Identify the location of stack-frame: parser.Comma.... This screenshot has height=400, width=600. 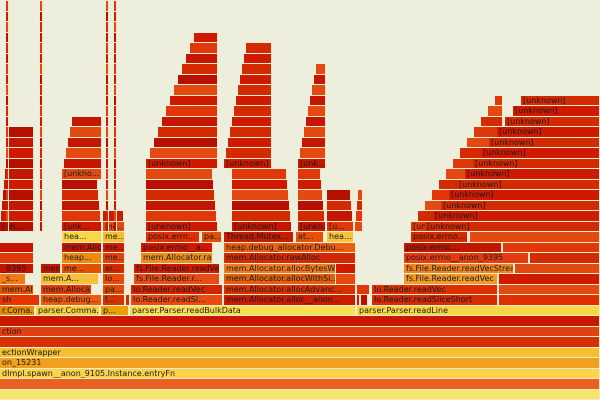
(68, 310).